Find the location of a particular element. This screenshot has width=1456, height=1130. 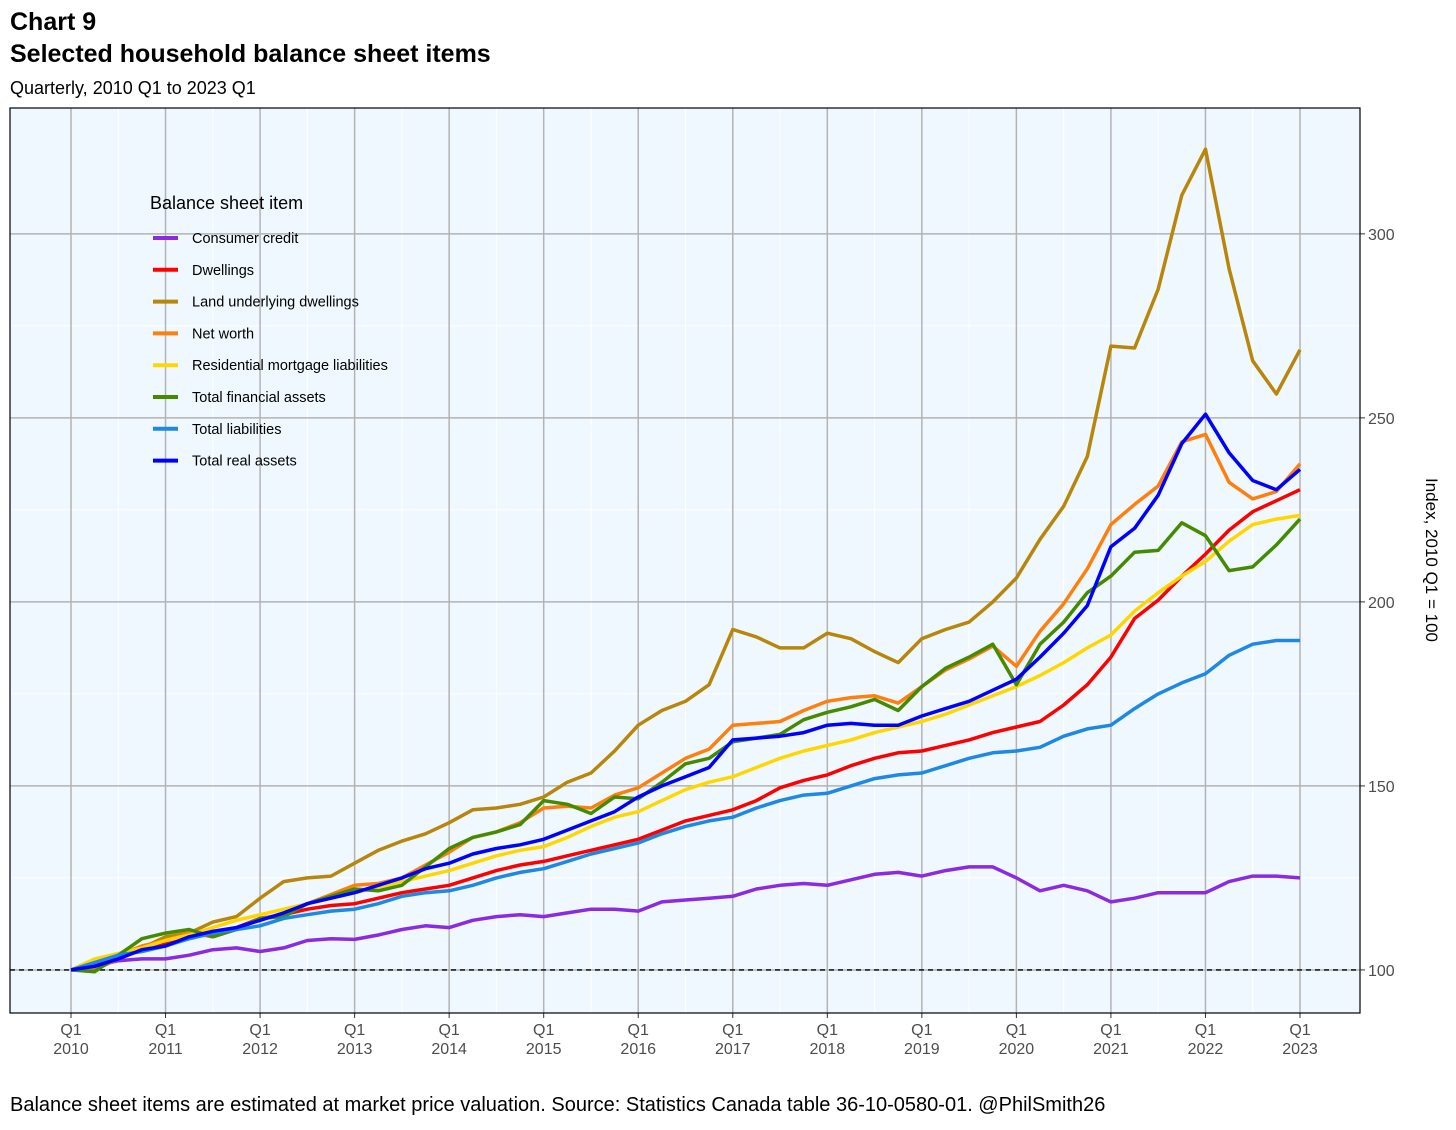

x-tick-label: Q1 2012 is located at coordinates (260, 1040).